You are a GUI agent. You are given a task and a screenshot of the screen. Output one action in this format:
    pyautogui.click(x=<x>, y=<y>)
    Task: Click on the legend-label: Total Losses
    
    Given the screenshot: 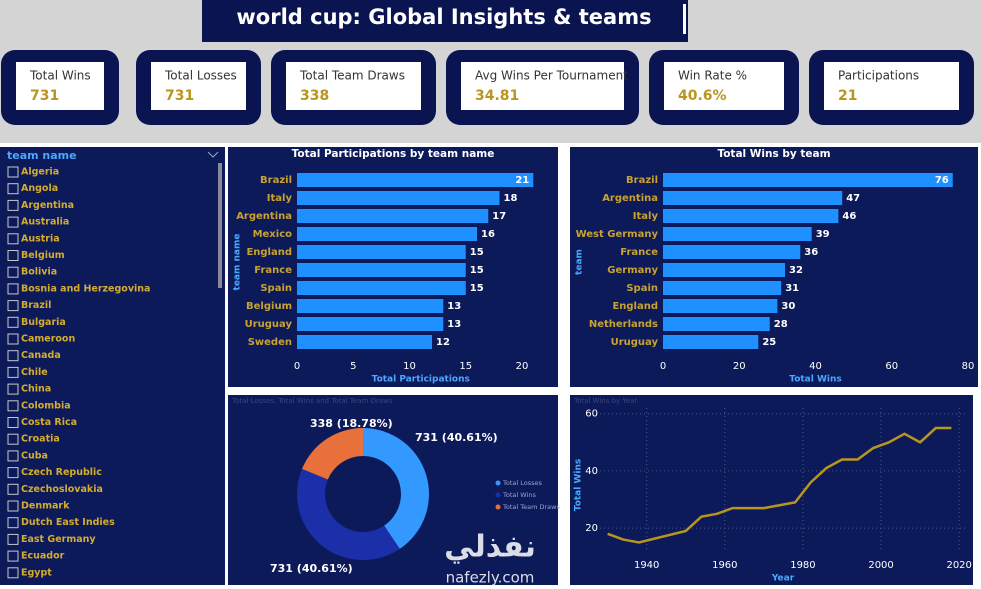 What is the action you would take?
    pyautogui.click(x=522, y=483)
    